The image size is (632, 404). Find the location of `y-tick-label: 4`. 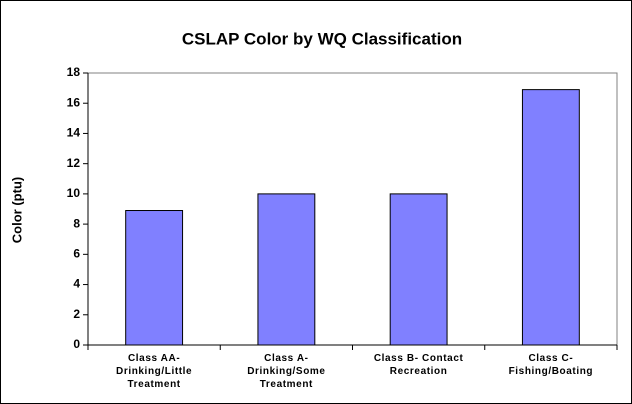

y-tick-label: 4 is located at coordinates (76, 284).